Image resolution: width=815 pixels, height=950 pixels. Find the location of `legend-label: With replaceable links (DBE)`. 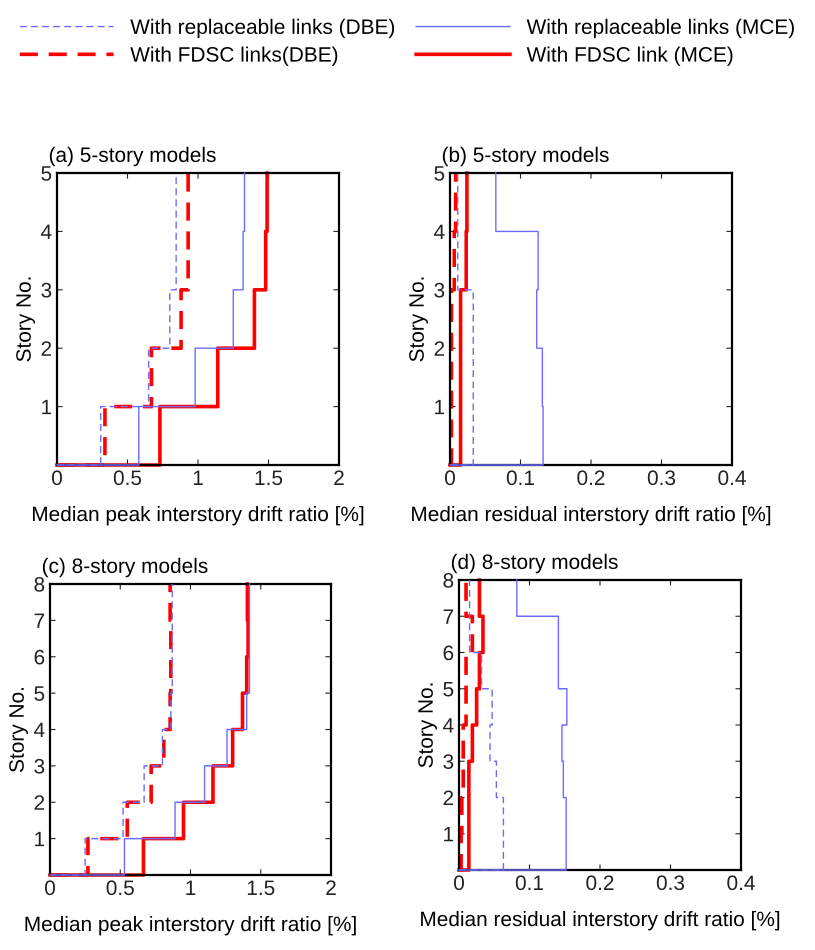

legend-label: With replaceable links (DBE) is located at coordinates (262, 28).